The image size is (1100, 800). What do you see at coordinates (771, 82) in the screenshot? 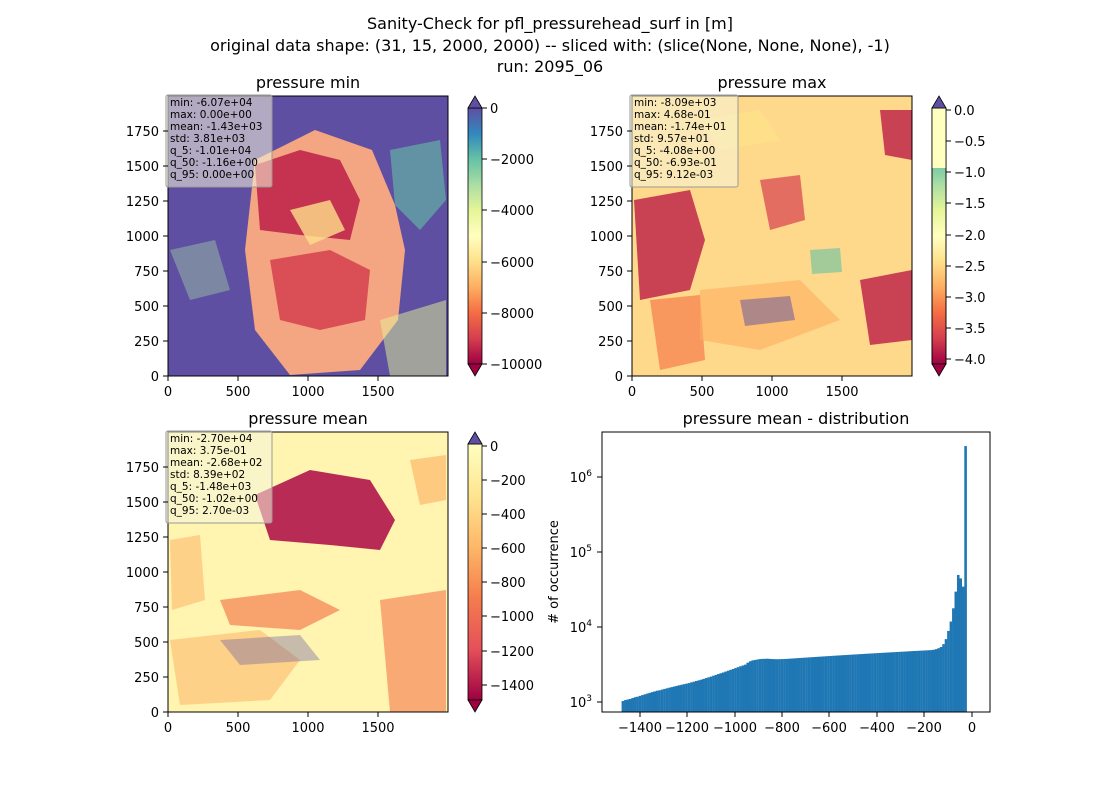
I see `panel-title-pressure-max: pressure max` at bounding box center [771, 82].